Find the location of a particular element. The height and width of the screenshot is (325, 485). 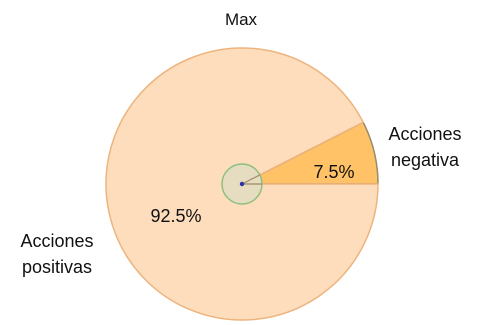

slice-category-label-1: Acciones negativa is located at coordinates (424, 147).